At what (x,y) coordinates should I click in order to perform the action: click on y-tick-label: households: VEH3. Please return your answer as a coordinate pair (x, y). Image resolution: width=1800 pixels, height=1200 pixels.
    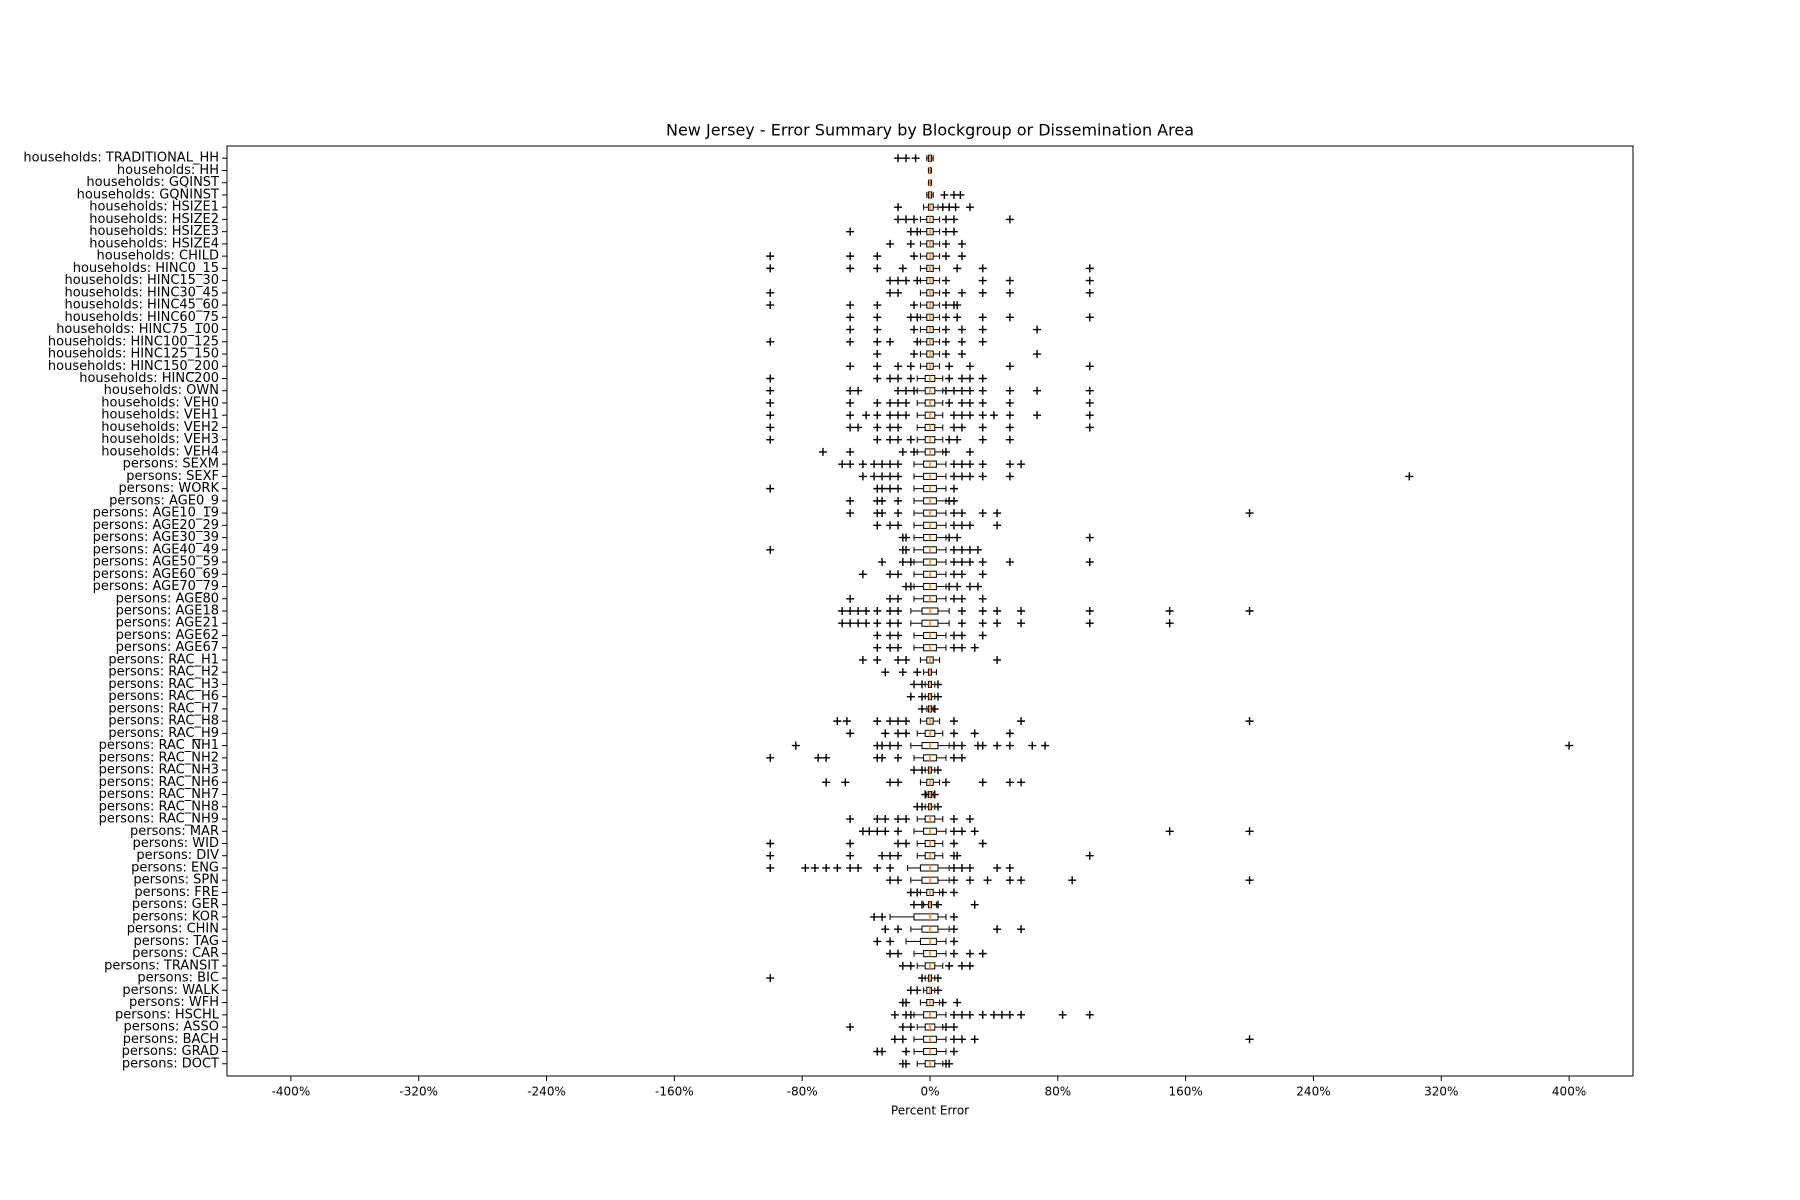
    Looking at the image, I should click on (160, 439).